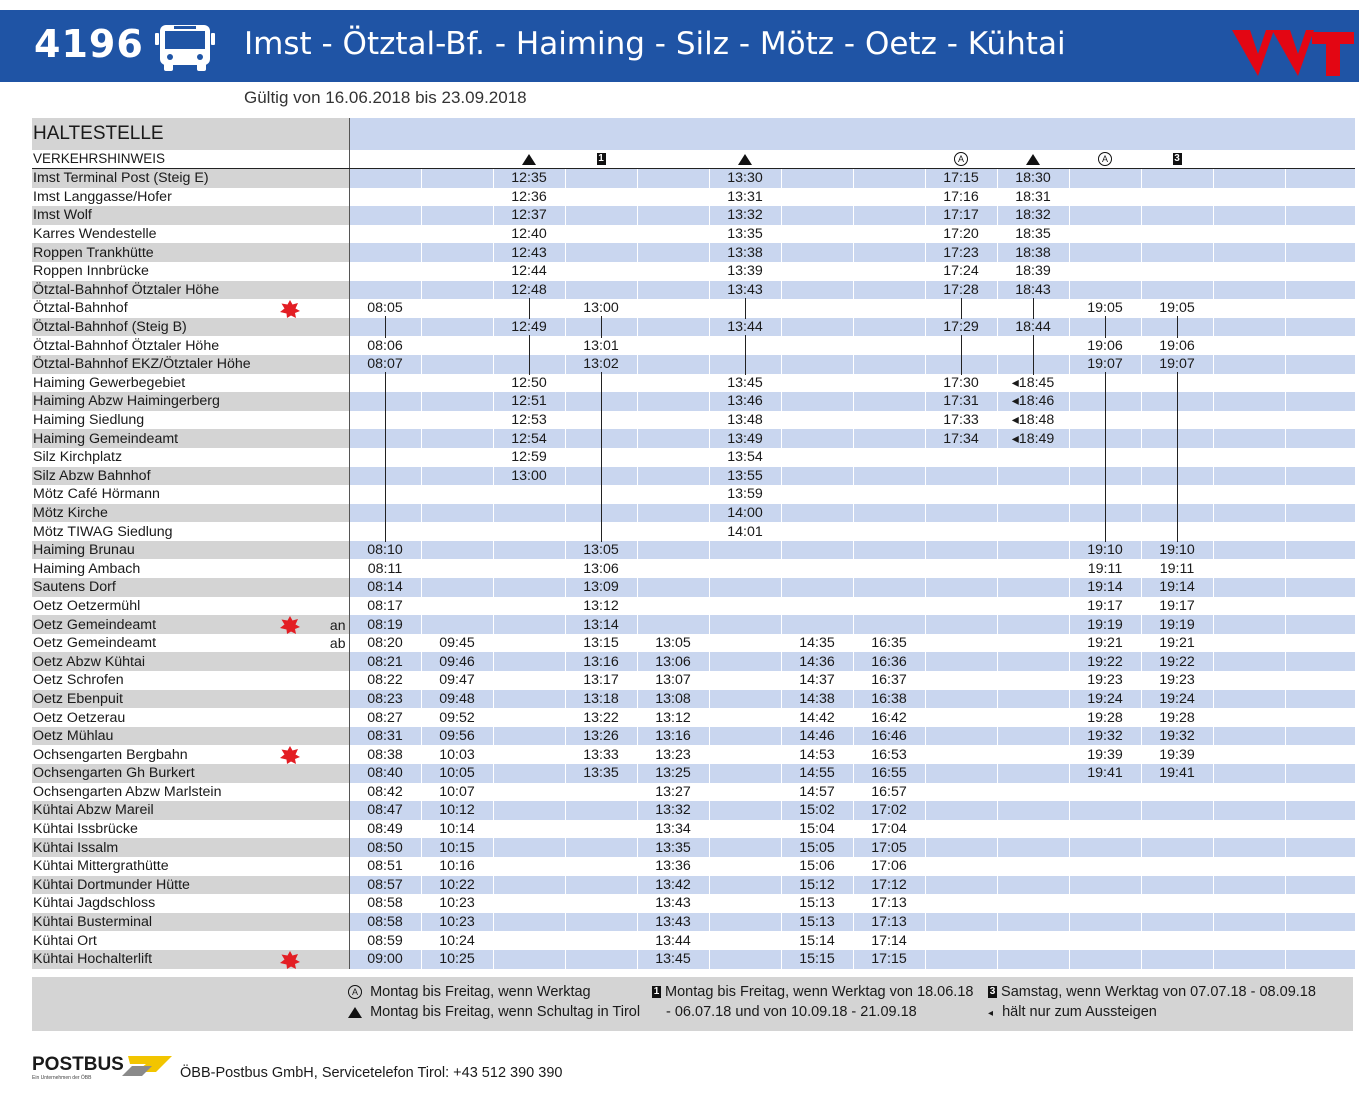 This screenshot has width=1359, height=1119. What do you see at coordinates (176, 494) in the screenshot?
I see `stop-name: Mötz Café Hörmann` at bounding box center [176, 494].